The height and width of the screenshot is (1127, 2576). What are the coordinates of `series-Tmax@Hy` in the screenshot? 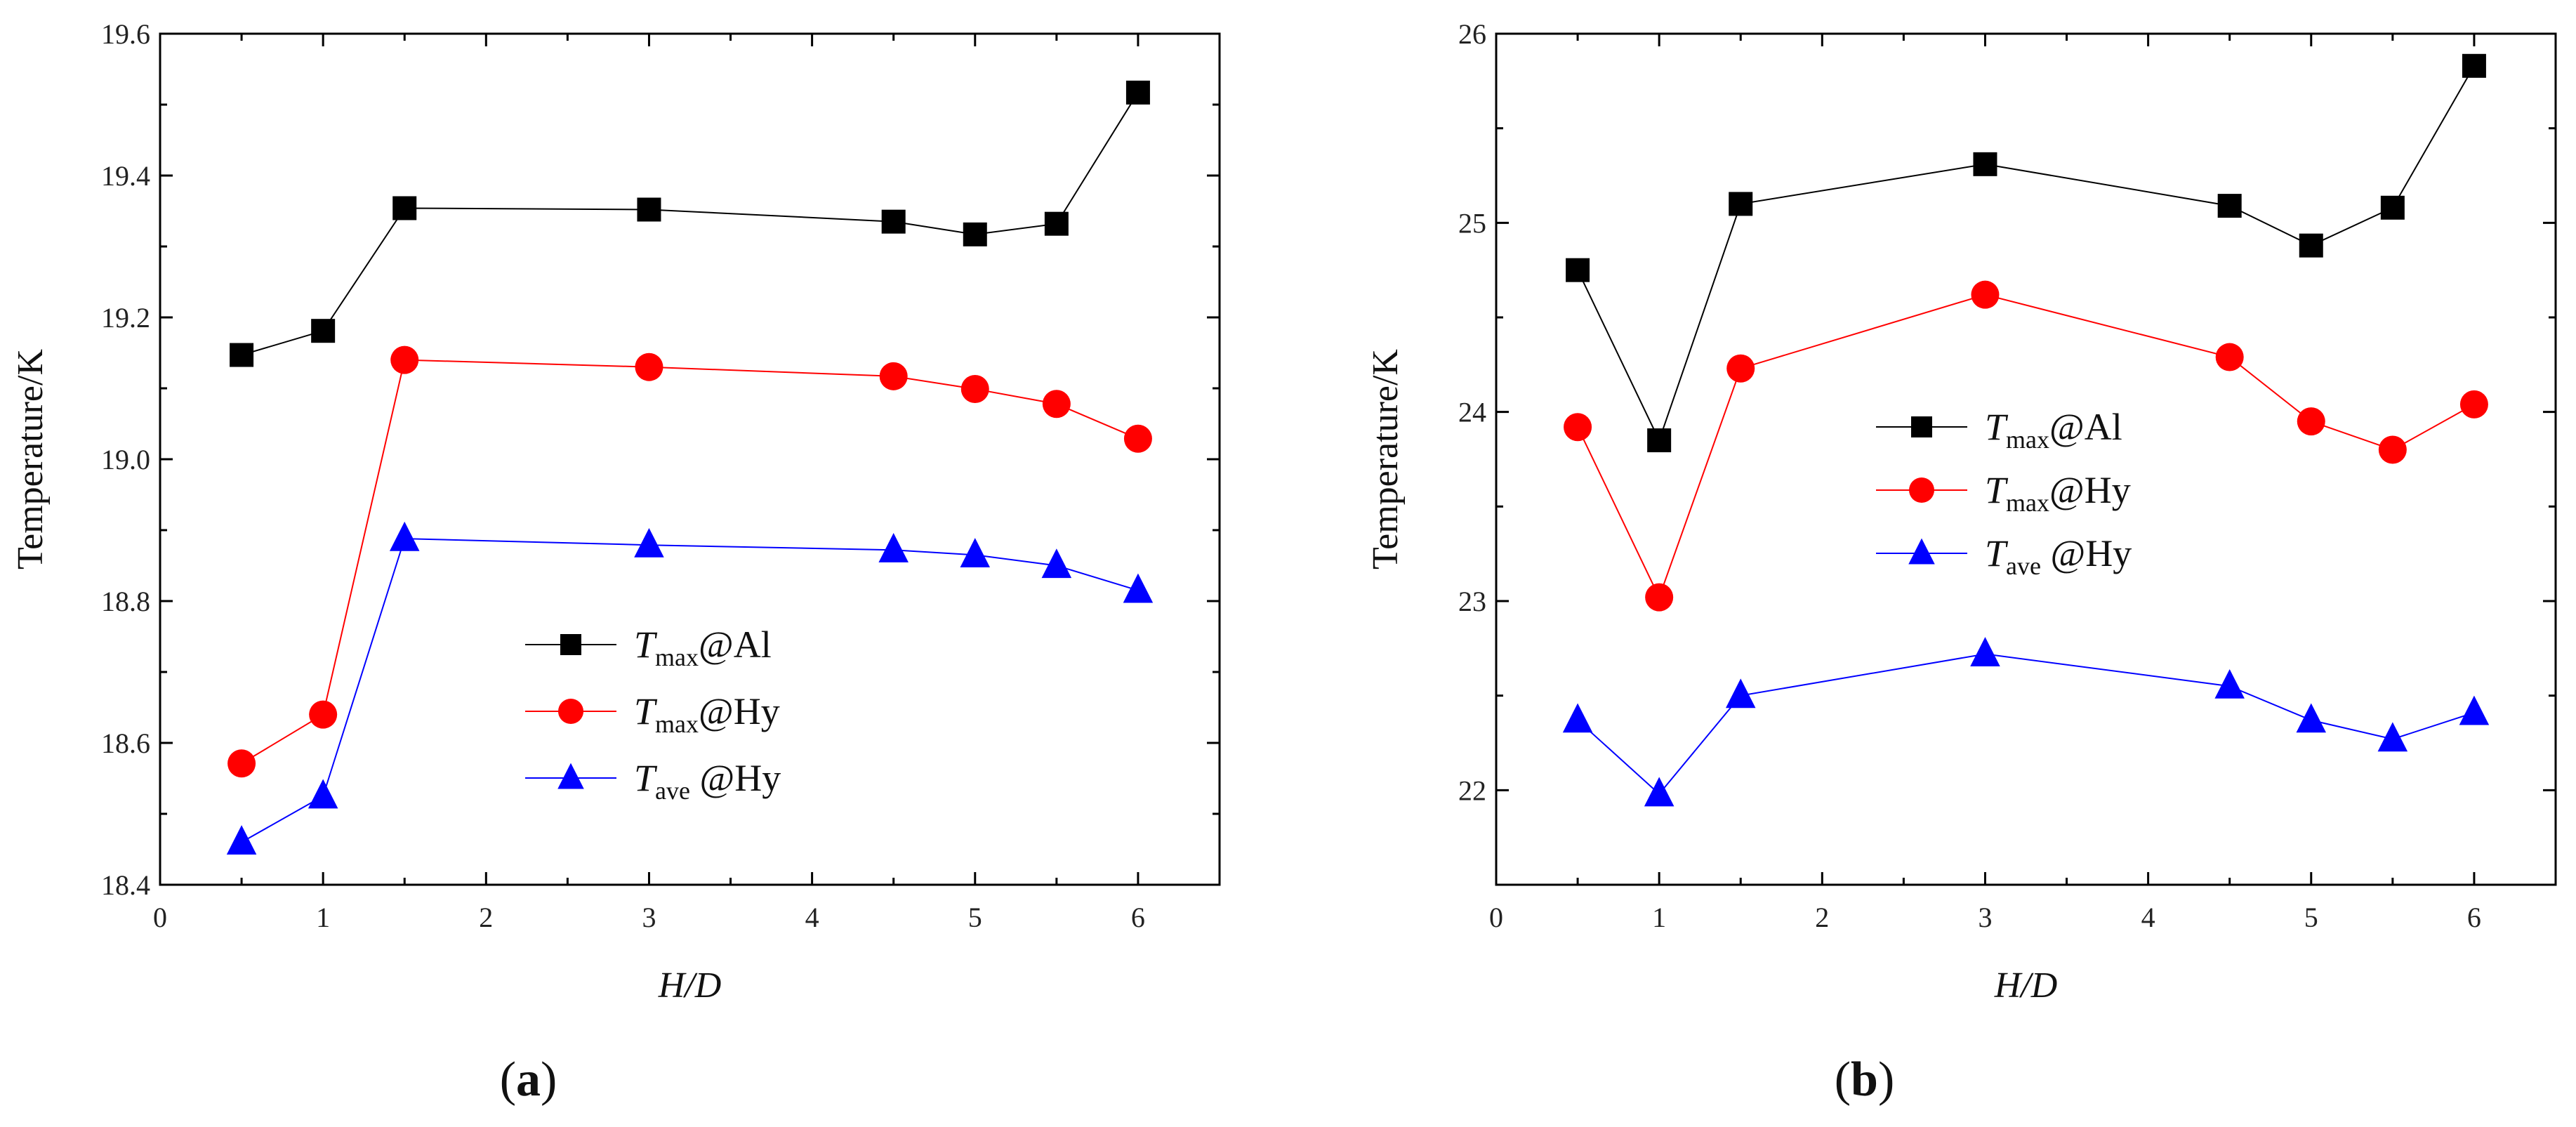 It's located at (689, 561).